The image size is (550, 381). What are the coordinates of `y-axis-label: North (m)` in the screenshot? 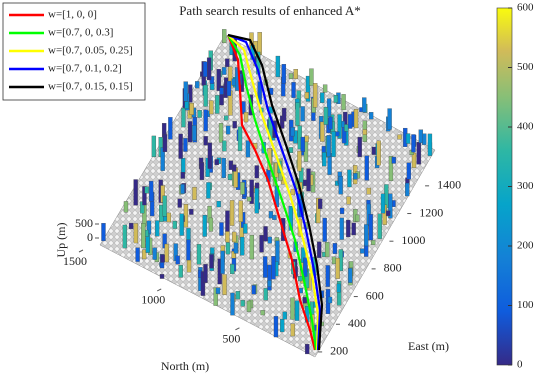 It's located at (185, 366).